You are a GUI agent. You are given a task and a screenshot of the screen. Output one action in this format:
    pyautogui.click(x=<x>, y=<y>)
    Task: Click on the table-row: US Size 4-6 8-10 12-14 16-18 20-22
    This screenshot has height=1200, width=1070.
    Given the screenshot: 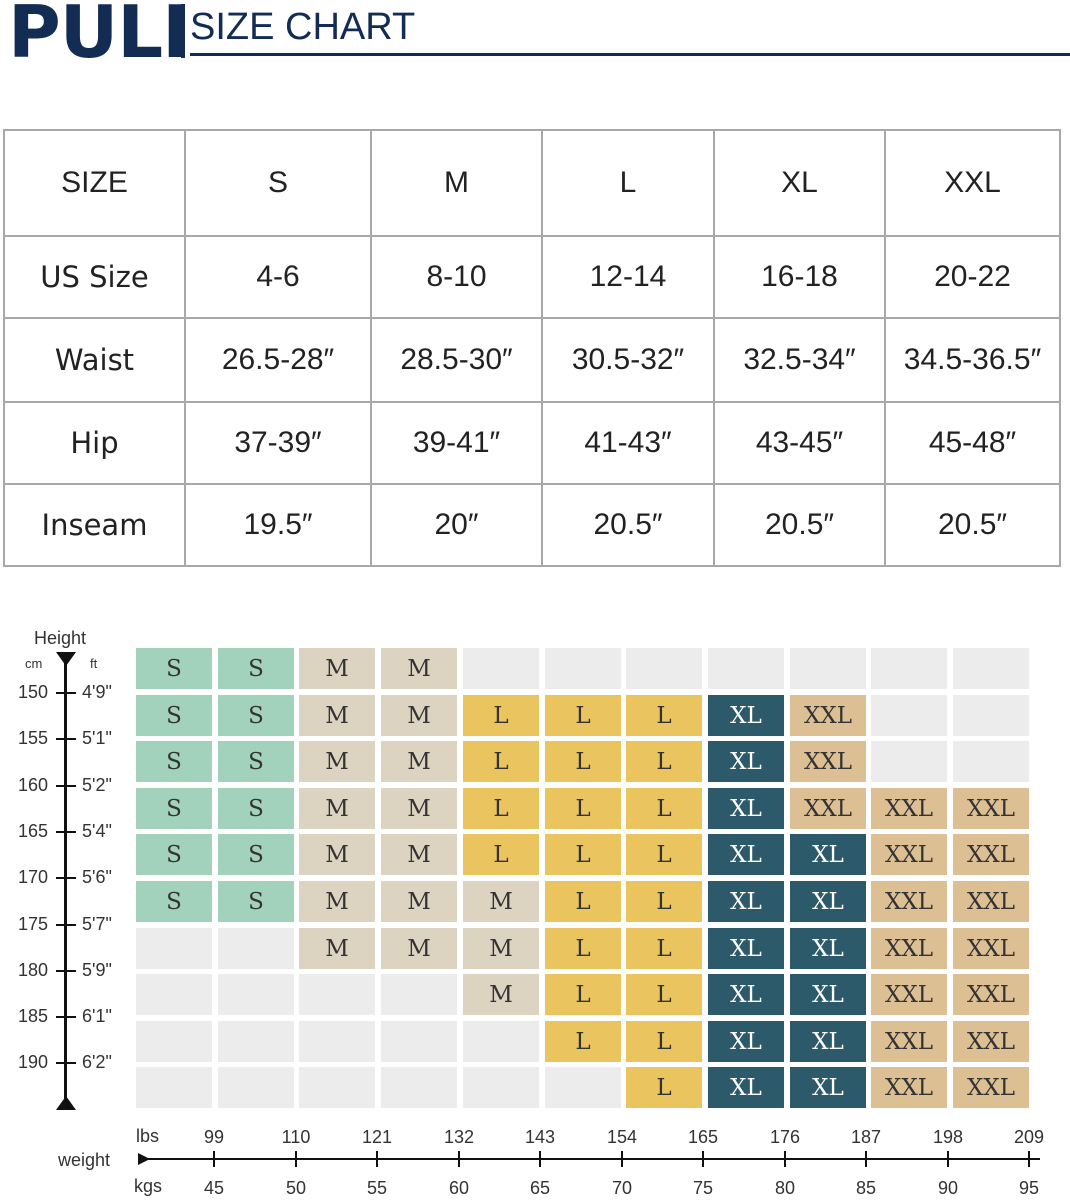 What is the action you would take?
    pyautogui.click(x=532, y=277)
    